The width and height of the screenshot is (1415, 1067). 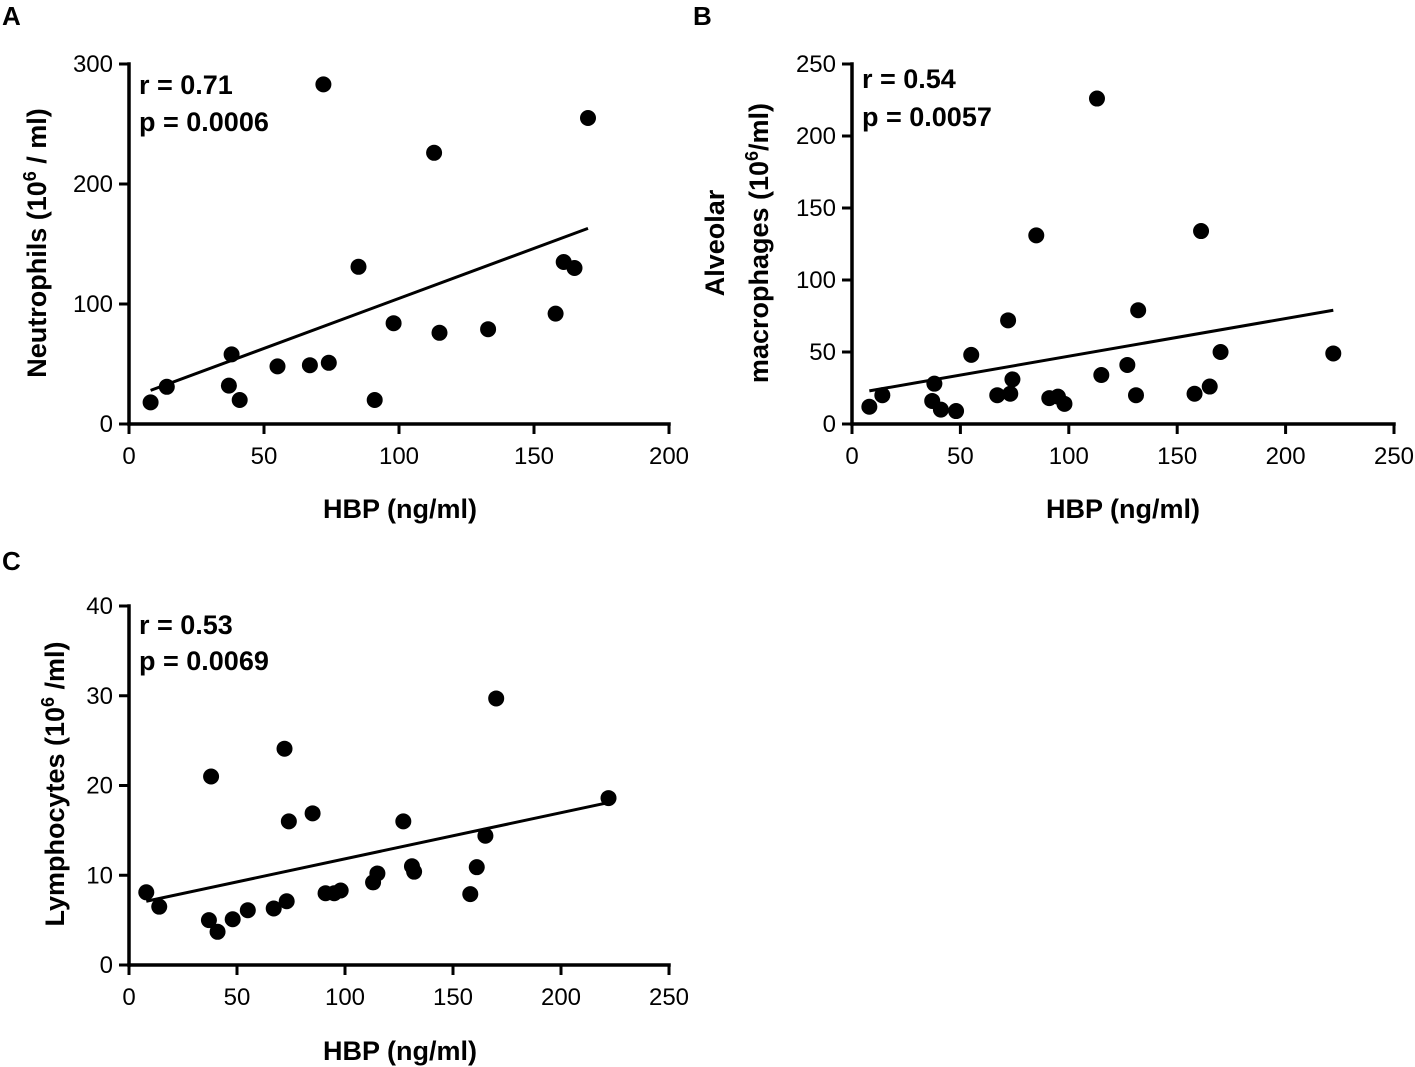 What do you see at coordinates (377, 852) in the screenshot?
I see `panel-c-regression-line` at bounding box center [377, 852].